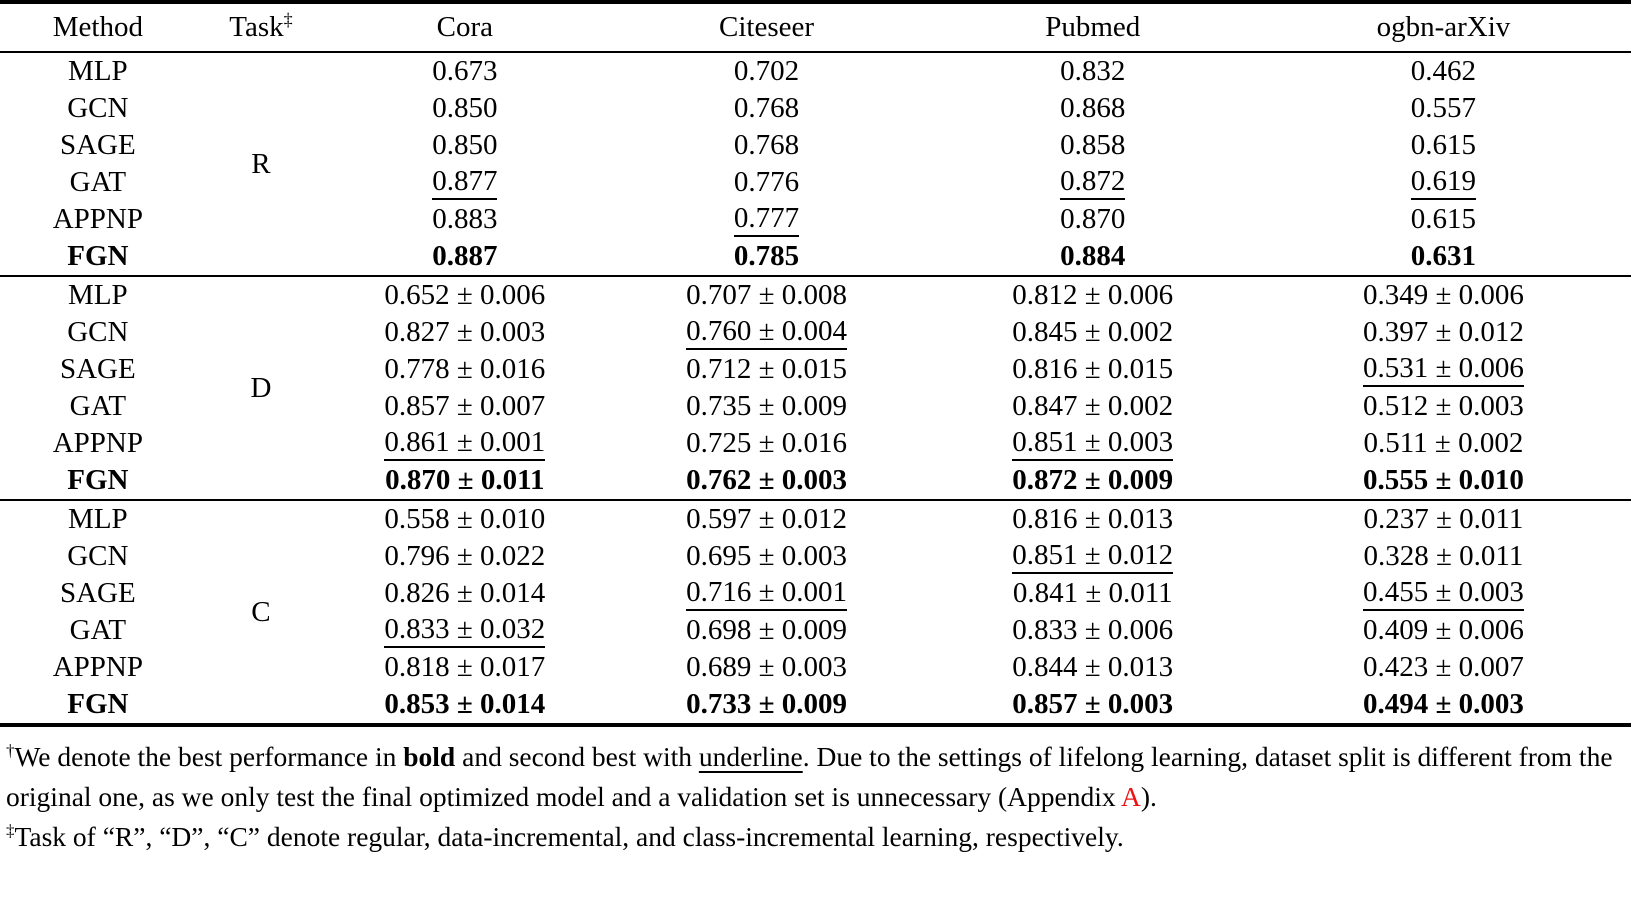 The height and width of the screenshot is (923, 1631). Describe the element at coordinates (1093, 704) in the screenshot. I see `best-value-cell: 0.857 ± 0.003` at that location.